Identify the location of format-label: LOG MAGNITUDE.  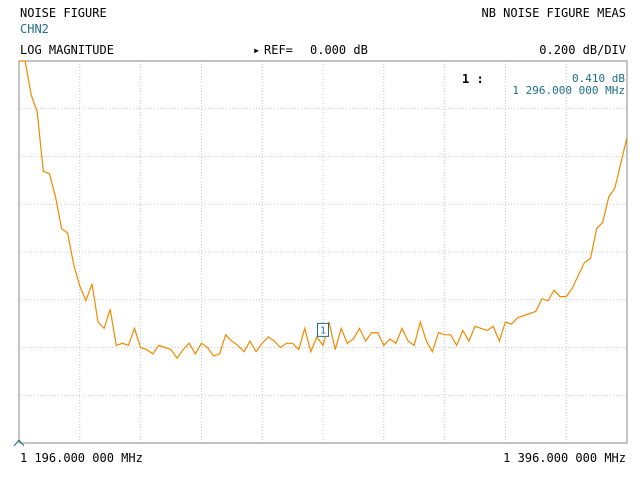
(67, 50).